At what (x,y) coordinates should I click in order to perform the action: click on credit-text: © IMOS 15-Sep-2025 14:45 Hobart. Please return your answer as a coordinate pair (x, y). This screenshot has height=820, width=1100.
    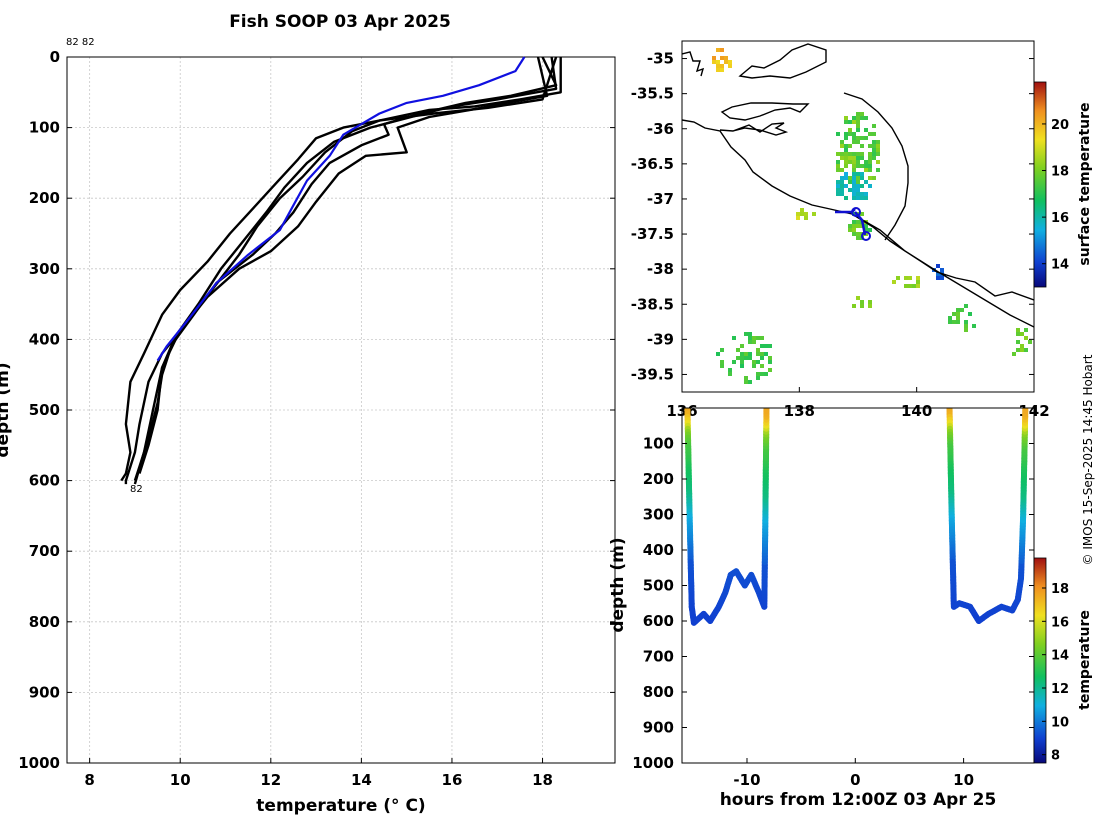
    Looking at the image, I should click on (1088, 459).